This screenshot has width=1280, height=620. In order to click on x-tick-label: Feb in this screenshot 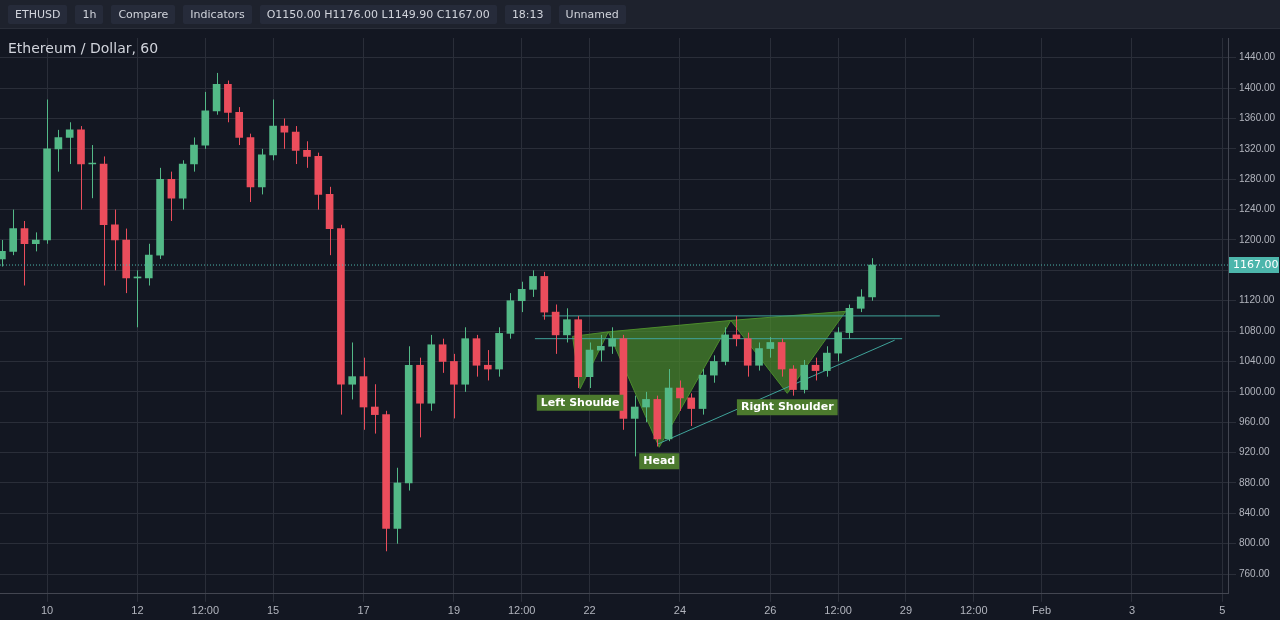, I will do `click(1042, 610)`.